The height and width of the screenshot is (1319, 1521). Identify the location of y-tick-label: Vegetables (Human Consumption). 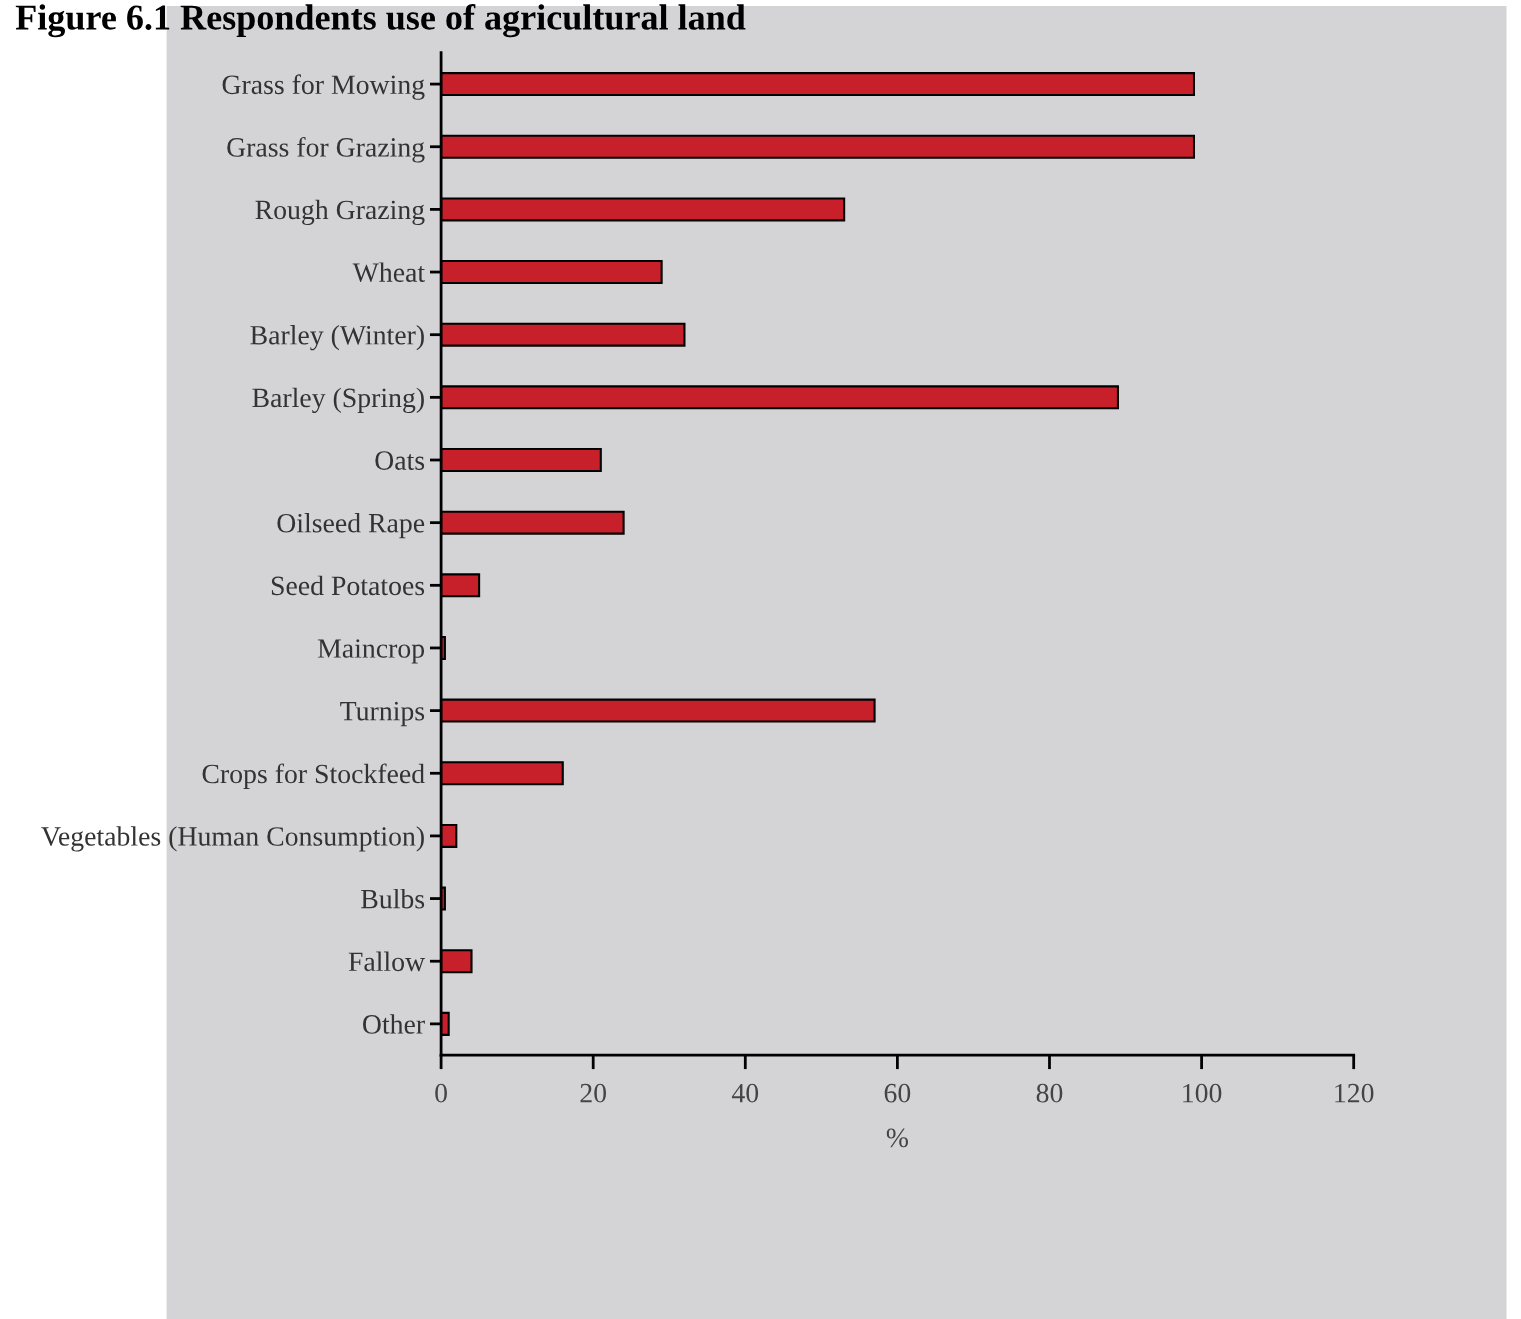
(232, 839).